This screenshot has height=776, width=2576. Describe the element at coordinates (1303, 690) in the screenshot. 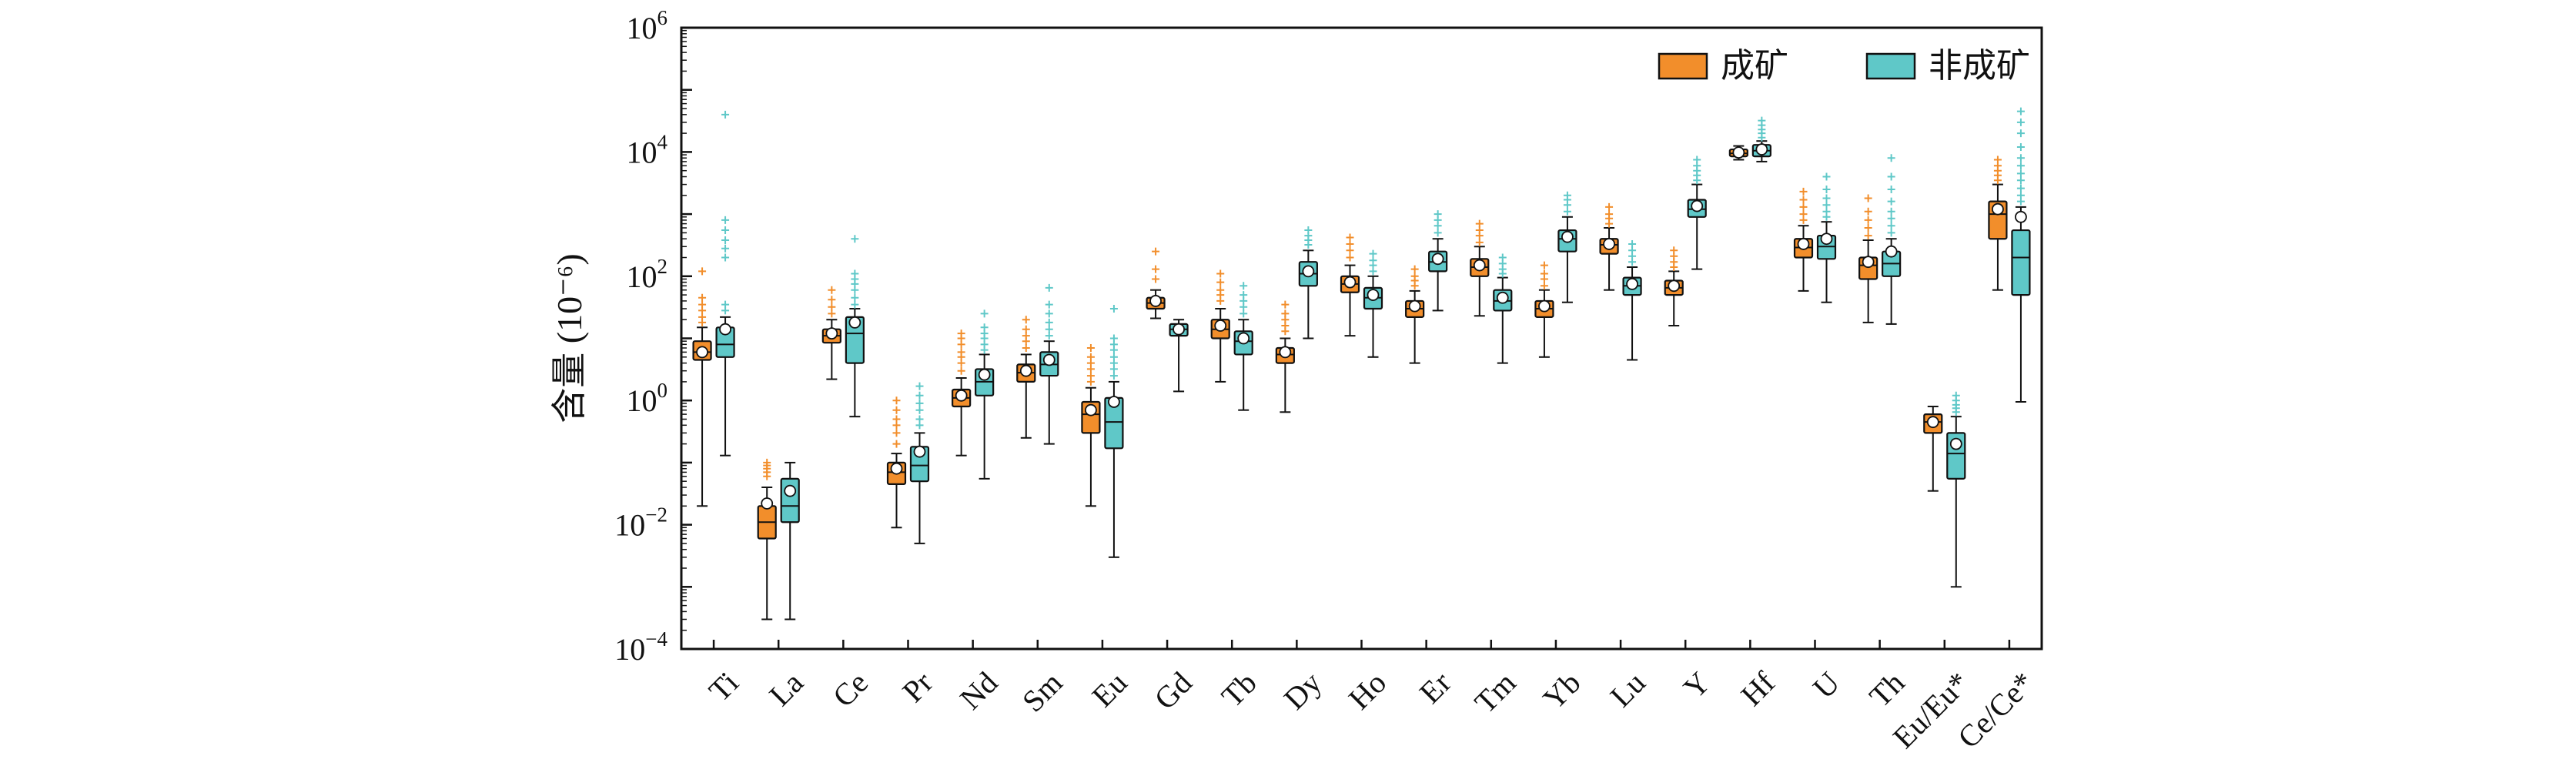

I see `x-tick-label: Dy` at that location.